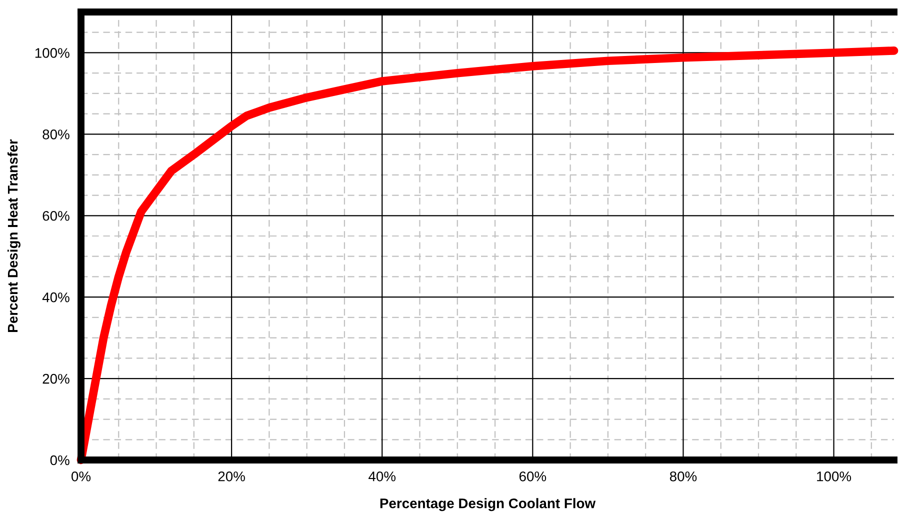 Image resolution: width=899 pixels, height=516 pixels. I want to click on x-tick-label: 40%, so click(382, 476).